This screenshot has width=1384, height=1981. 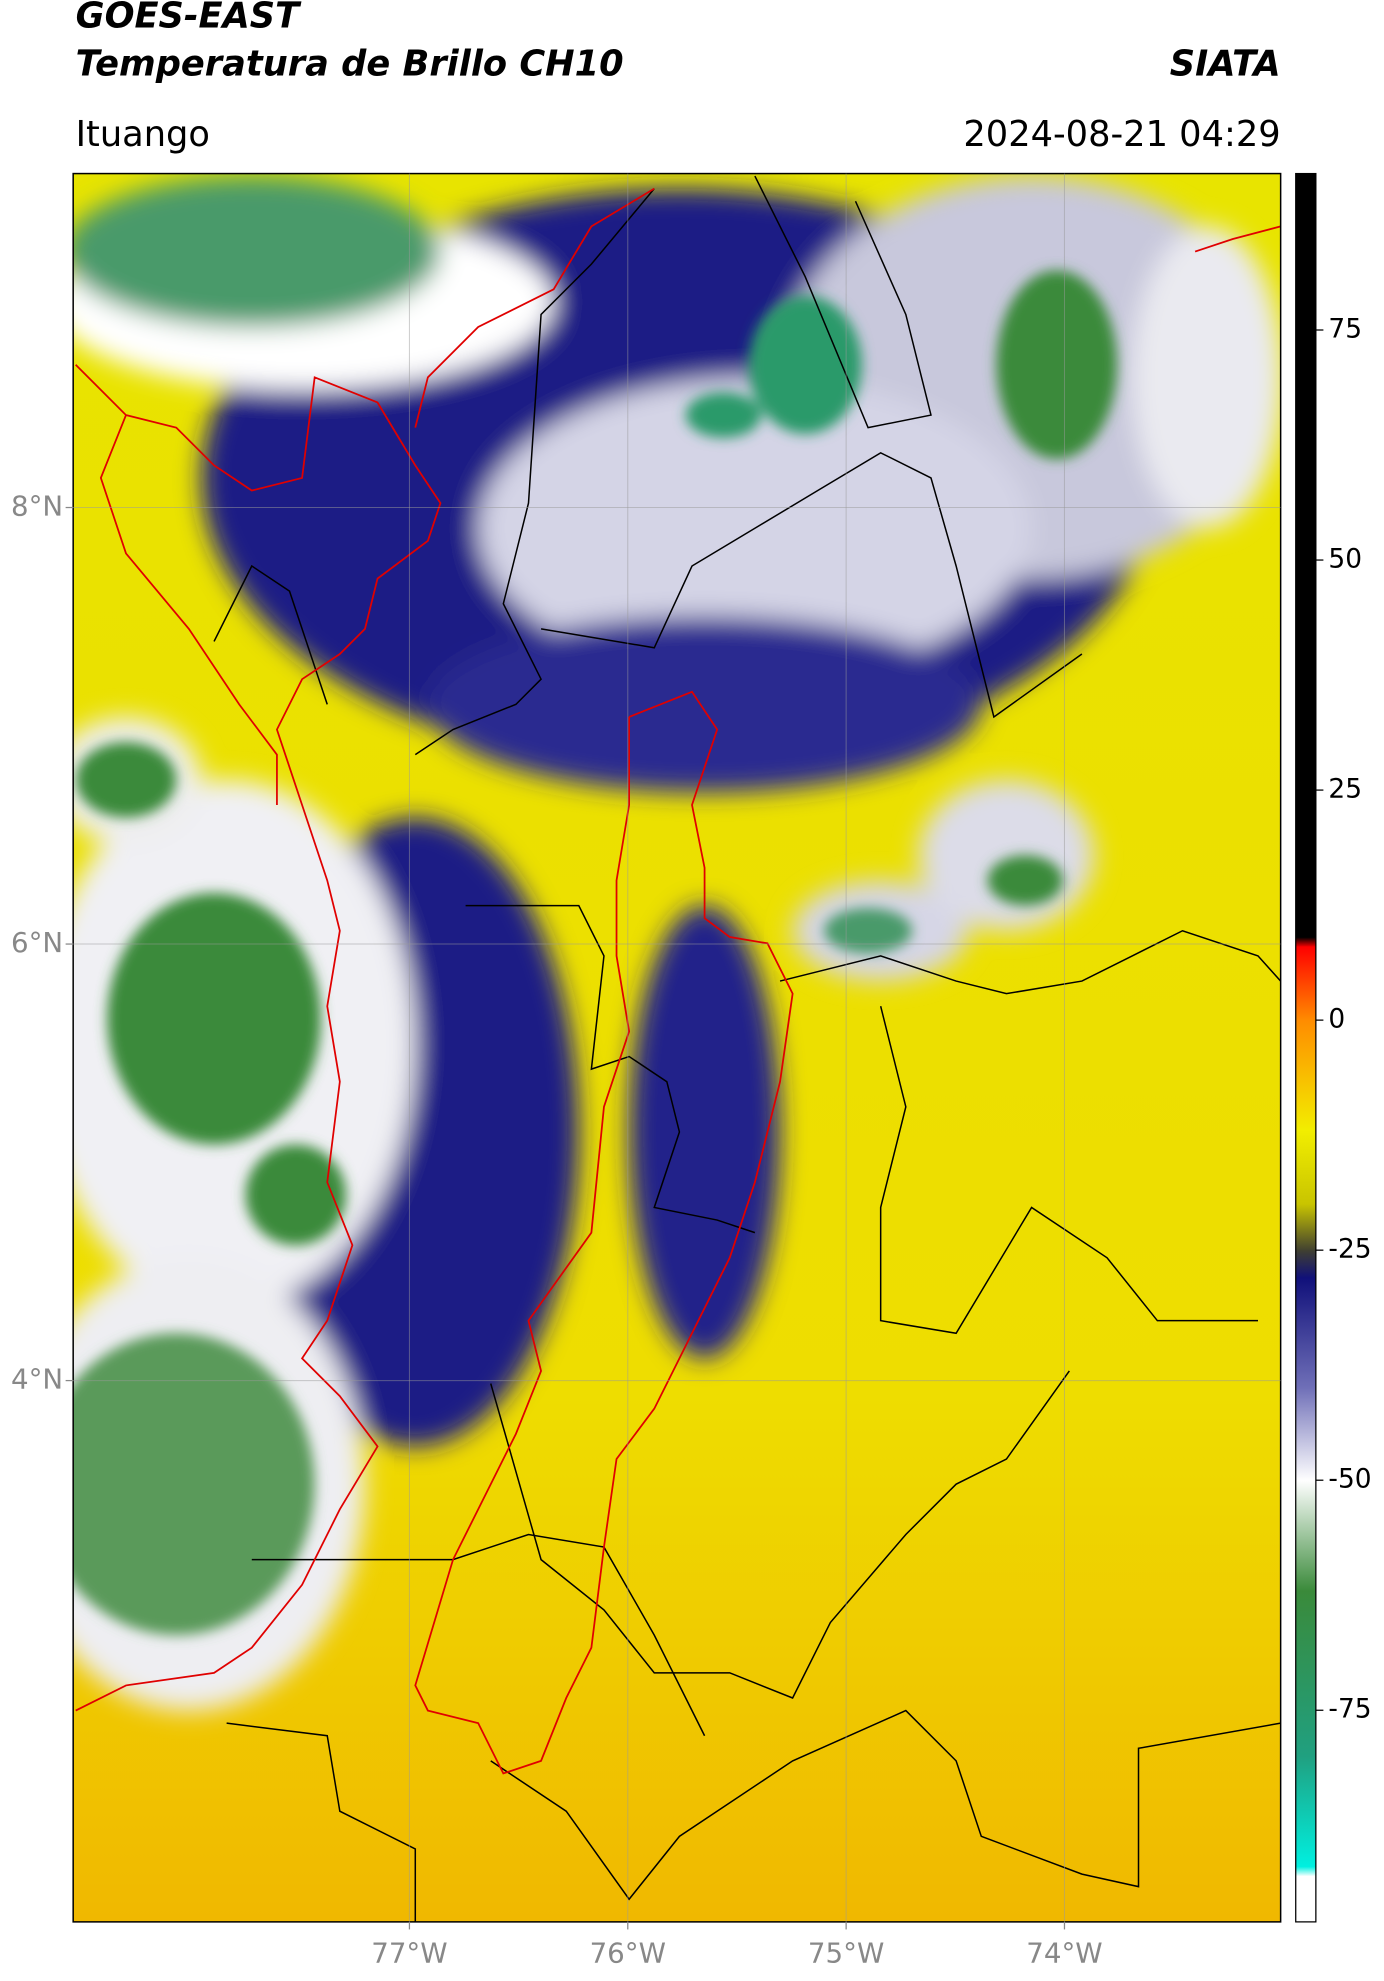 What do you see at coordinates (1333, 1048) in the screenshot?
I see `colorbar: 75 50 25 0 -25 -50 -75` at bounding box center [1333, 1048].